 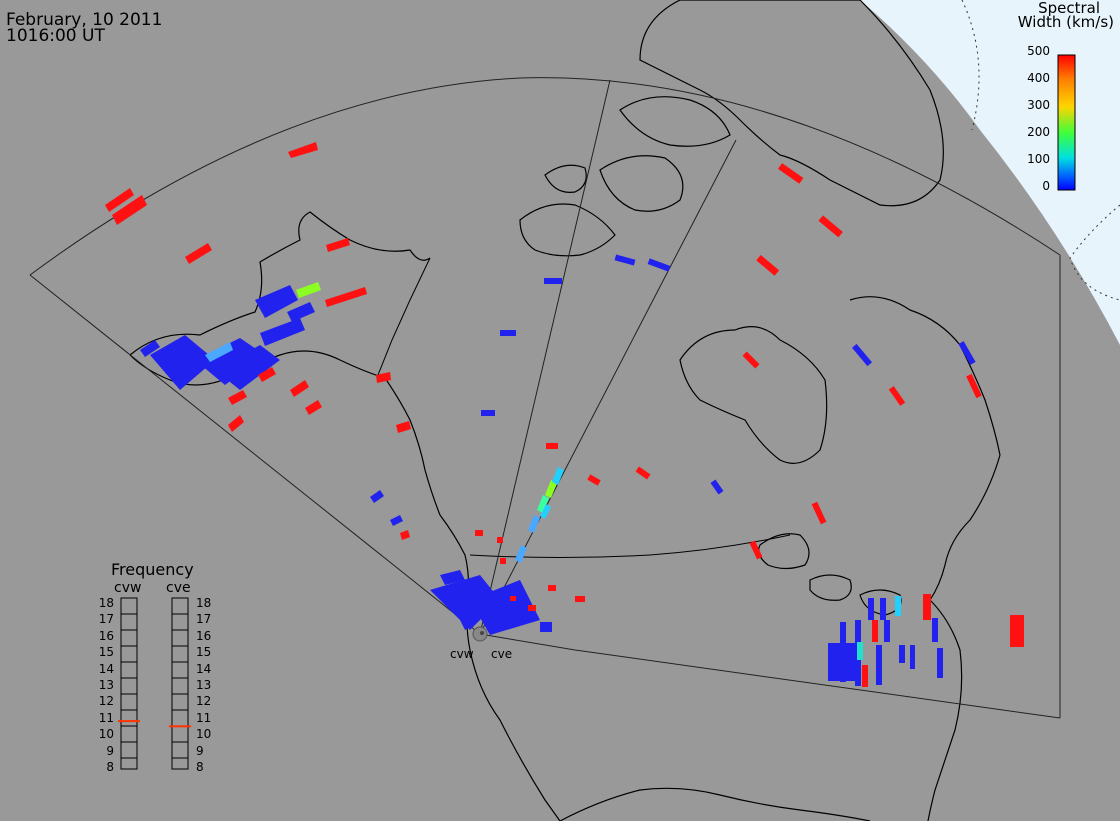 What do you see at coordinates (1038, 105) in the screenshot?
I see `colorbar-tick-300: 300` at bounding box center [1038, 105].